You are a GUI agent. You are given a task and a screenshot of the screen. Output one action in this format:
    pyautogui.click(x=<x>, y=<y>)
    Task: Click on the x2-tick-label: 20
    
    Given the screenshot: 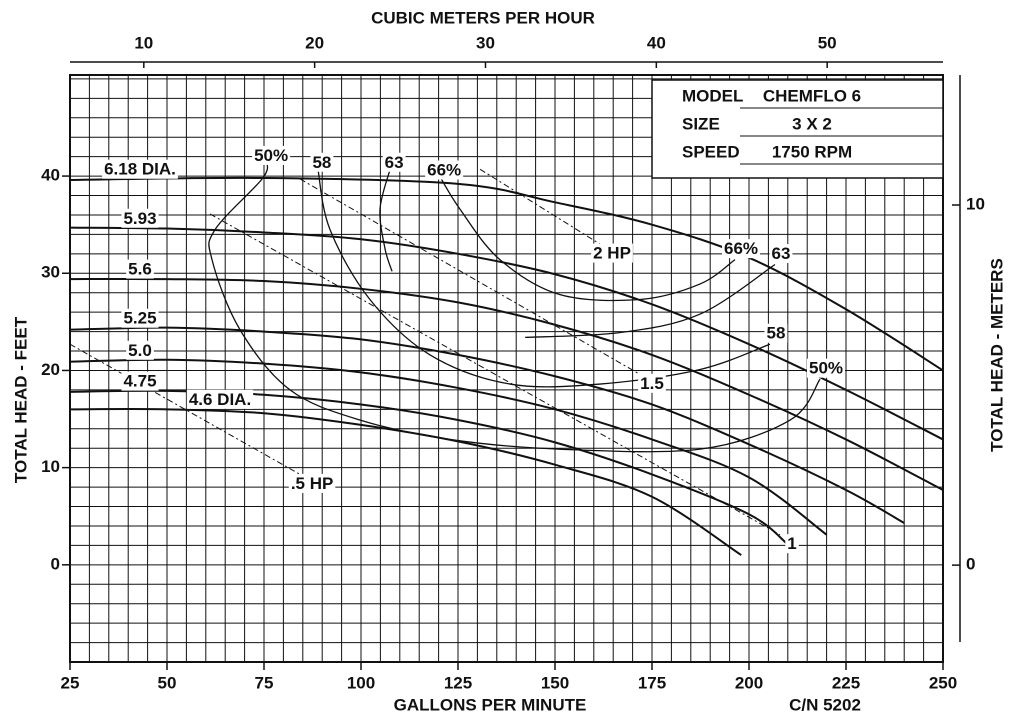 What is the action you would take?
    pyautogui.click(x=314, y=42)
    